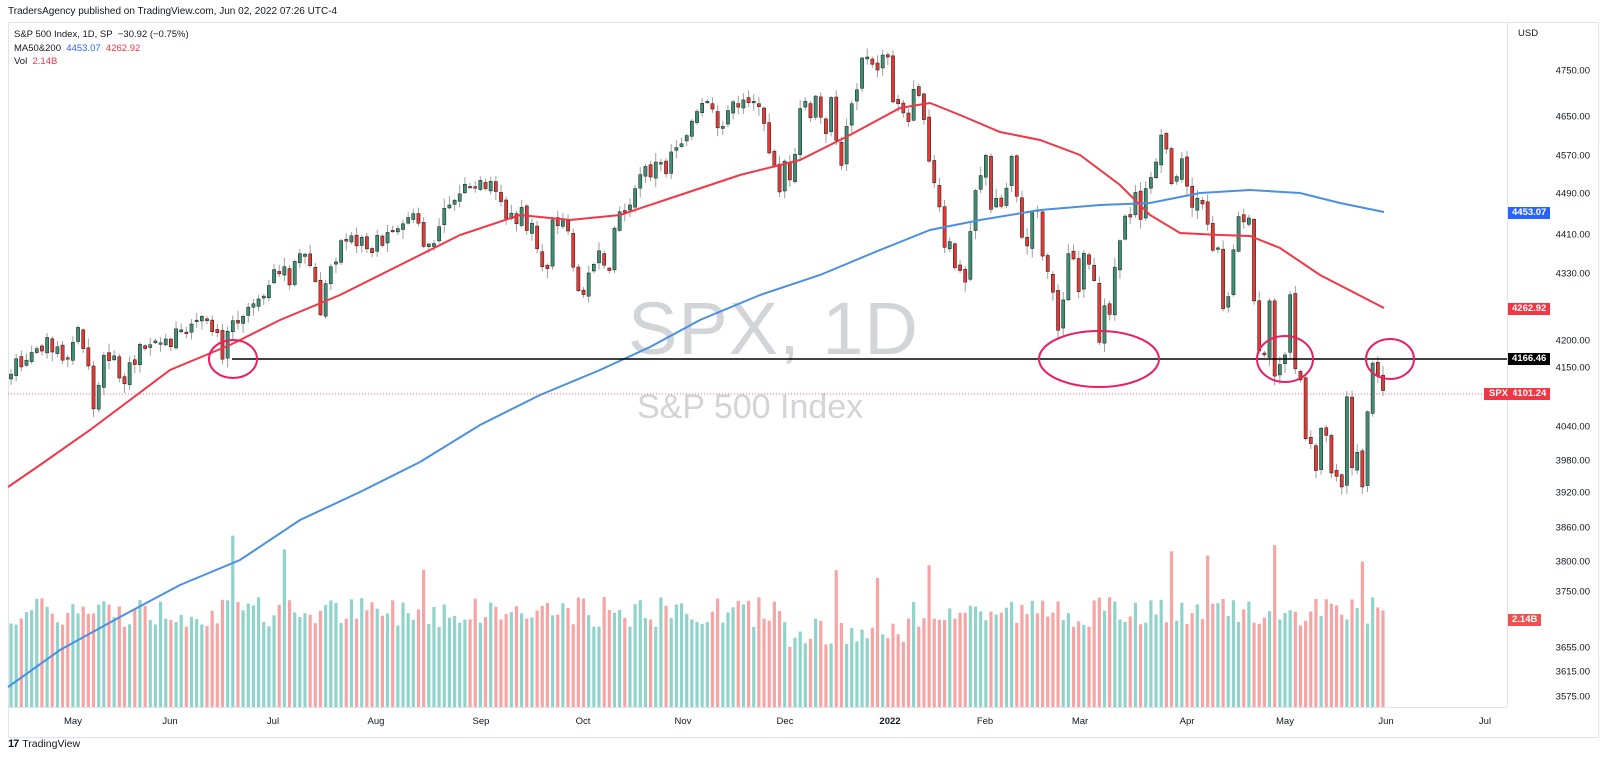 The image size is (1600, 773). Describe the element at coordinates (1525, 620) in the screenshot. I see `volume-price-tag: 2.14B` at that location.